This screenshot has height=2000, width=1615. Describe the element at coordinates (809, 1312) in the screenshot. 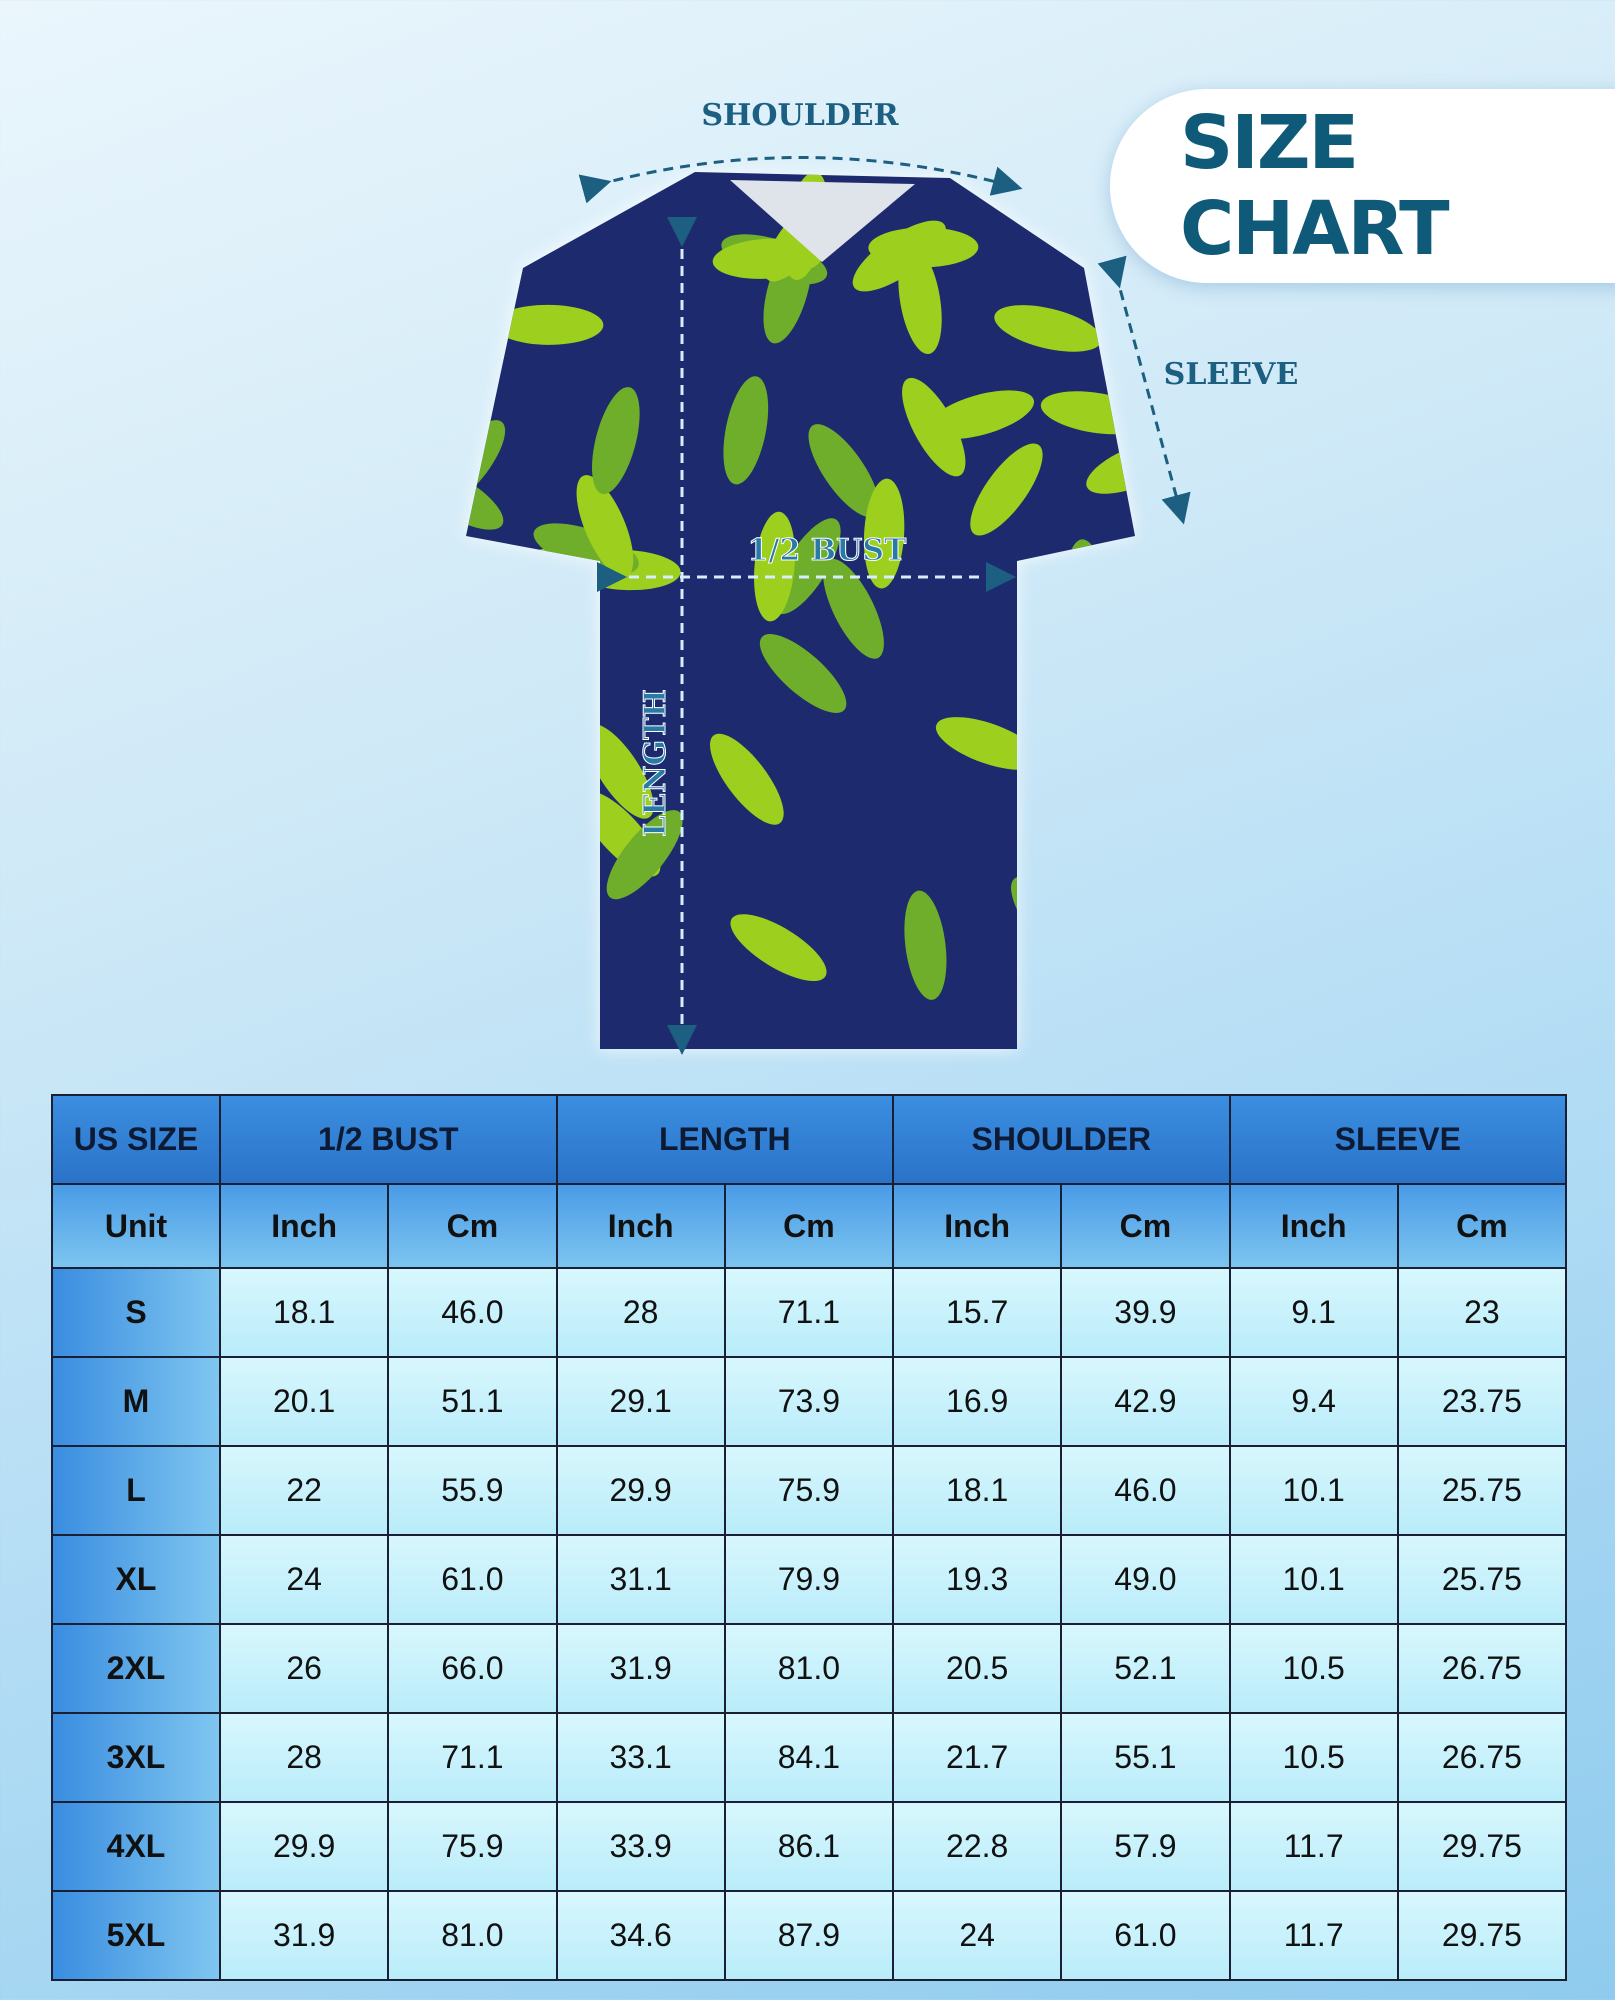

I see `table-row: S 18.1 46.0 28 71.1 15.7 39.9 9.1 23` at that location.